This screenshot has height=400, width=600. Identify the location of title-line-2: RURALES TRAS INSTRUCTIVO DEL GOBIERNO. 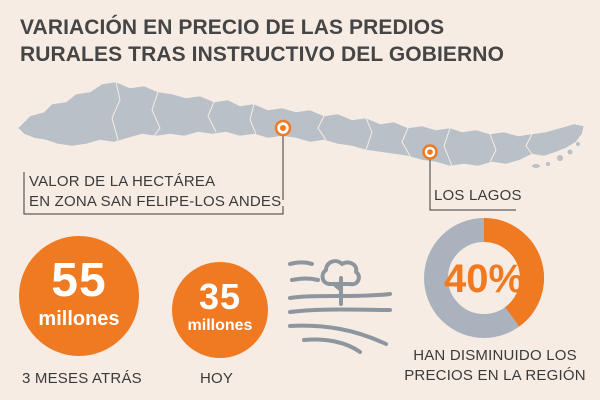
(262, 54).